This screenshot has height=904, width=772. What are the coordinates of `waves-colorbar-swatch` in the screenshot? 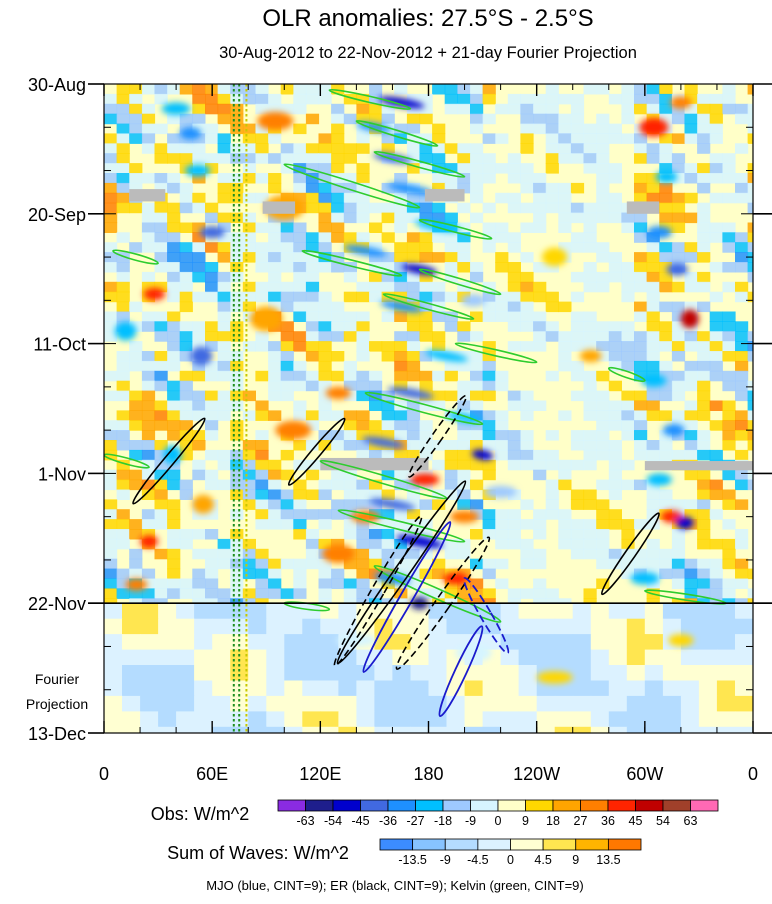 It's located at (527, 844).